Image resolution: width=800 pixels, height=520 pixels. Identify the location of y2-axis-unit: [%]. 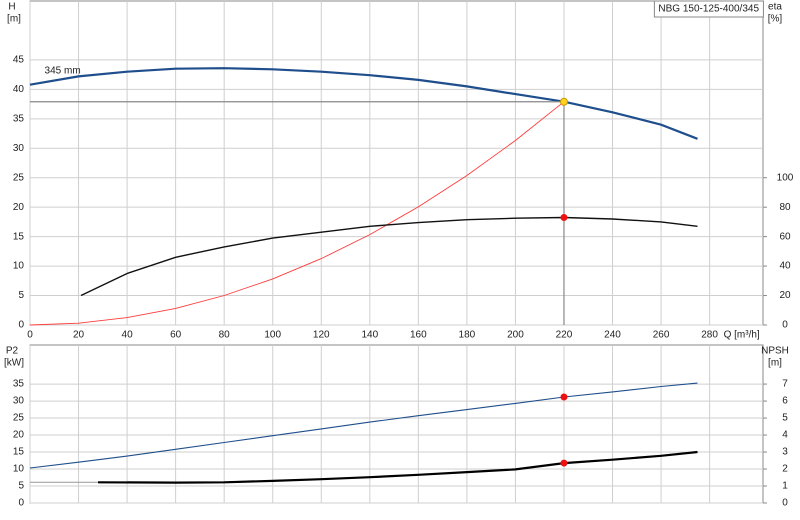
(775, 19).